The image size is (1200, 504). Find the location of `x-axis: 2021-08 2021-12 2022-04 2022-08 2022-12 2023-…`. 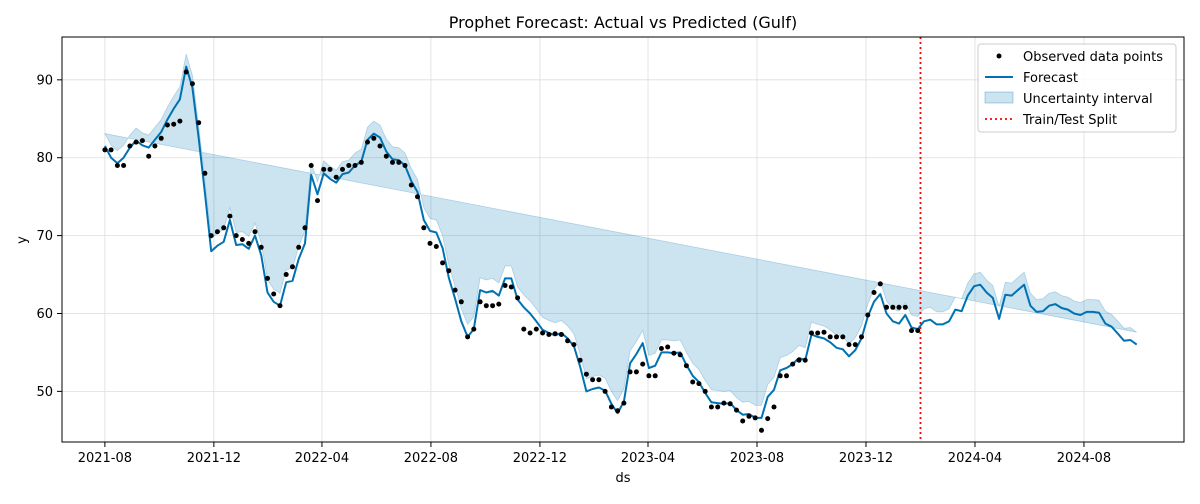

x-axis: 2021-08 2021-12 2022-04 2022-08 2022-12 2023-… is located at coordinates (594, 454).